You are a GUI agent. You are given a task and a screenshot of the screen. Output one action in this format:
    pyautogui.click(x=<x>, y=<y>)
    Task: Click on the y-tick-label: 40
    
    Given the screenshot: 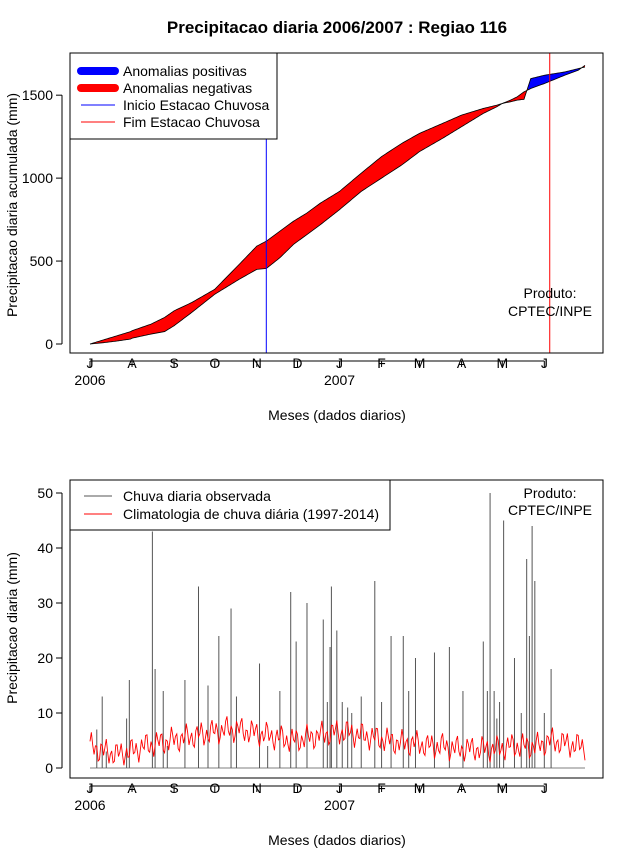 What is the action you would take?
    pyautogui.click(x=45, y=548)
    